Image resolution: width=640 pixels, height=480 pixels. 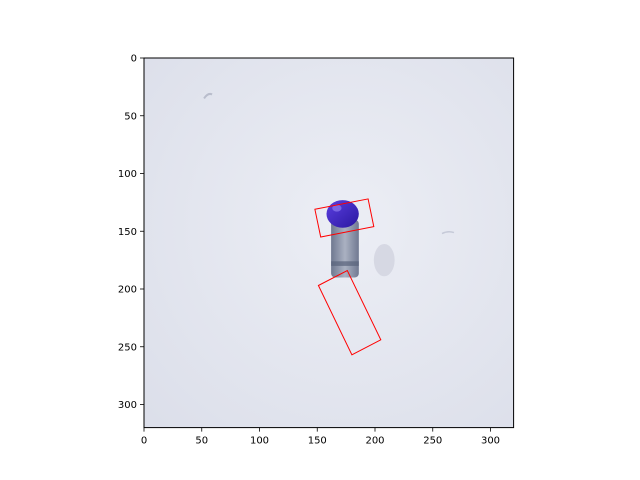 I want to click on cap-highlight, so click(x=337, y=208).